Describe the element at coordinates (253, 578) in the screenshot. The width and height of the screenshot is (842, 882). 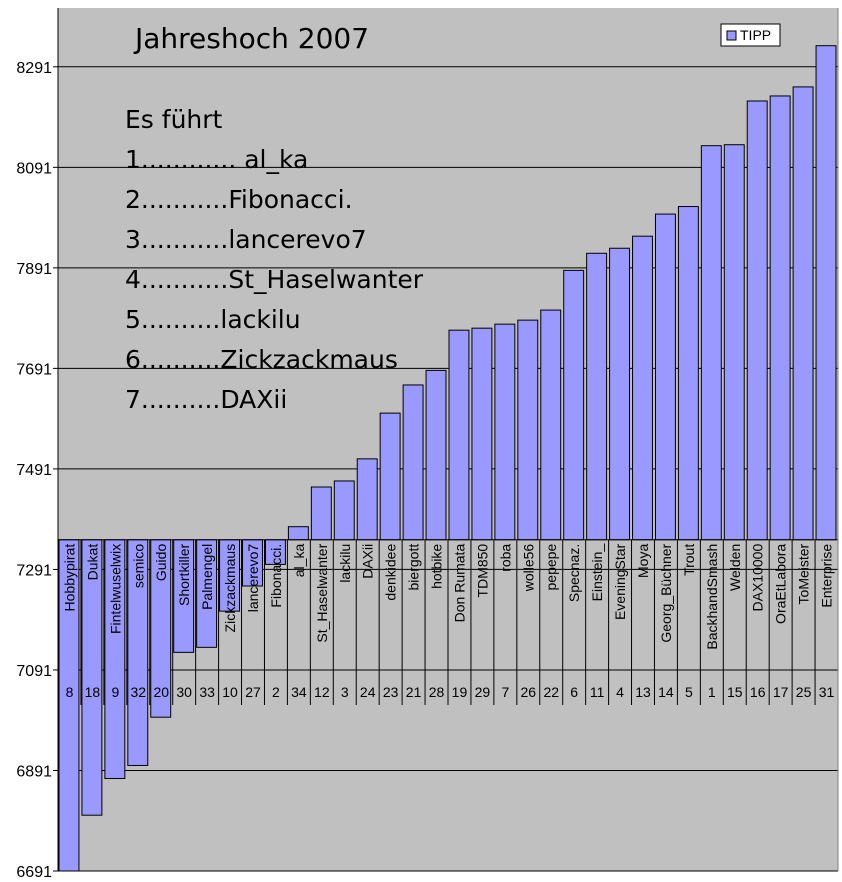
I see `category-label: lancerevo7` at that location.